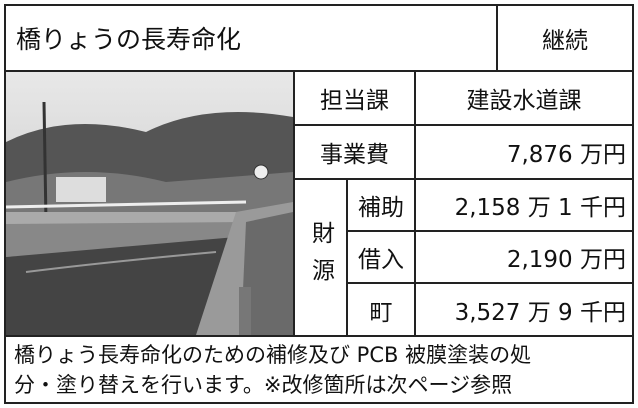 The width and height of the screenshot is (638, 408). What do you see at coordinates (354, 101) in the screenshot?
I see `department-label: 担当課` at bounding box center [354, 101].